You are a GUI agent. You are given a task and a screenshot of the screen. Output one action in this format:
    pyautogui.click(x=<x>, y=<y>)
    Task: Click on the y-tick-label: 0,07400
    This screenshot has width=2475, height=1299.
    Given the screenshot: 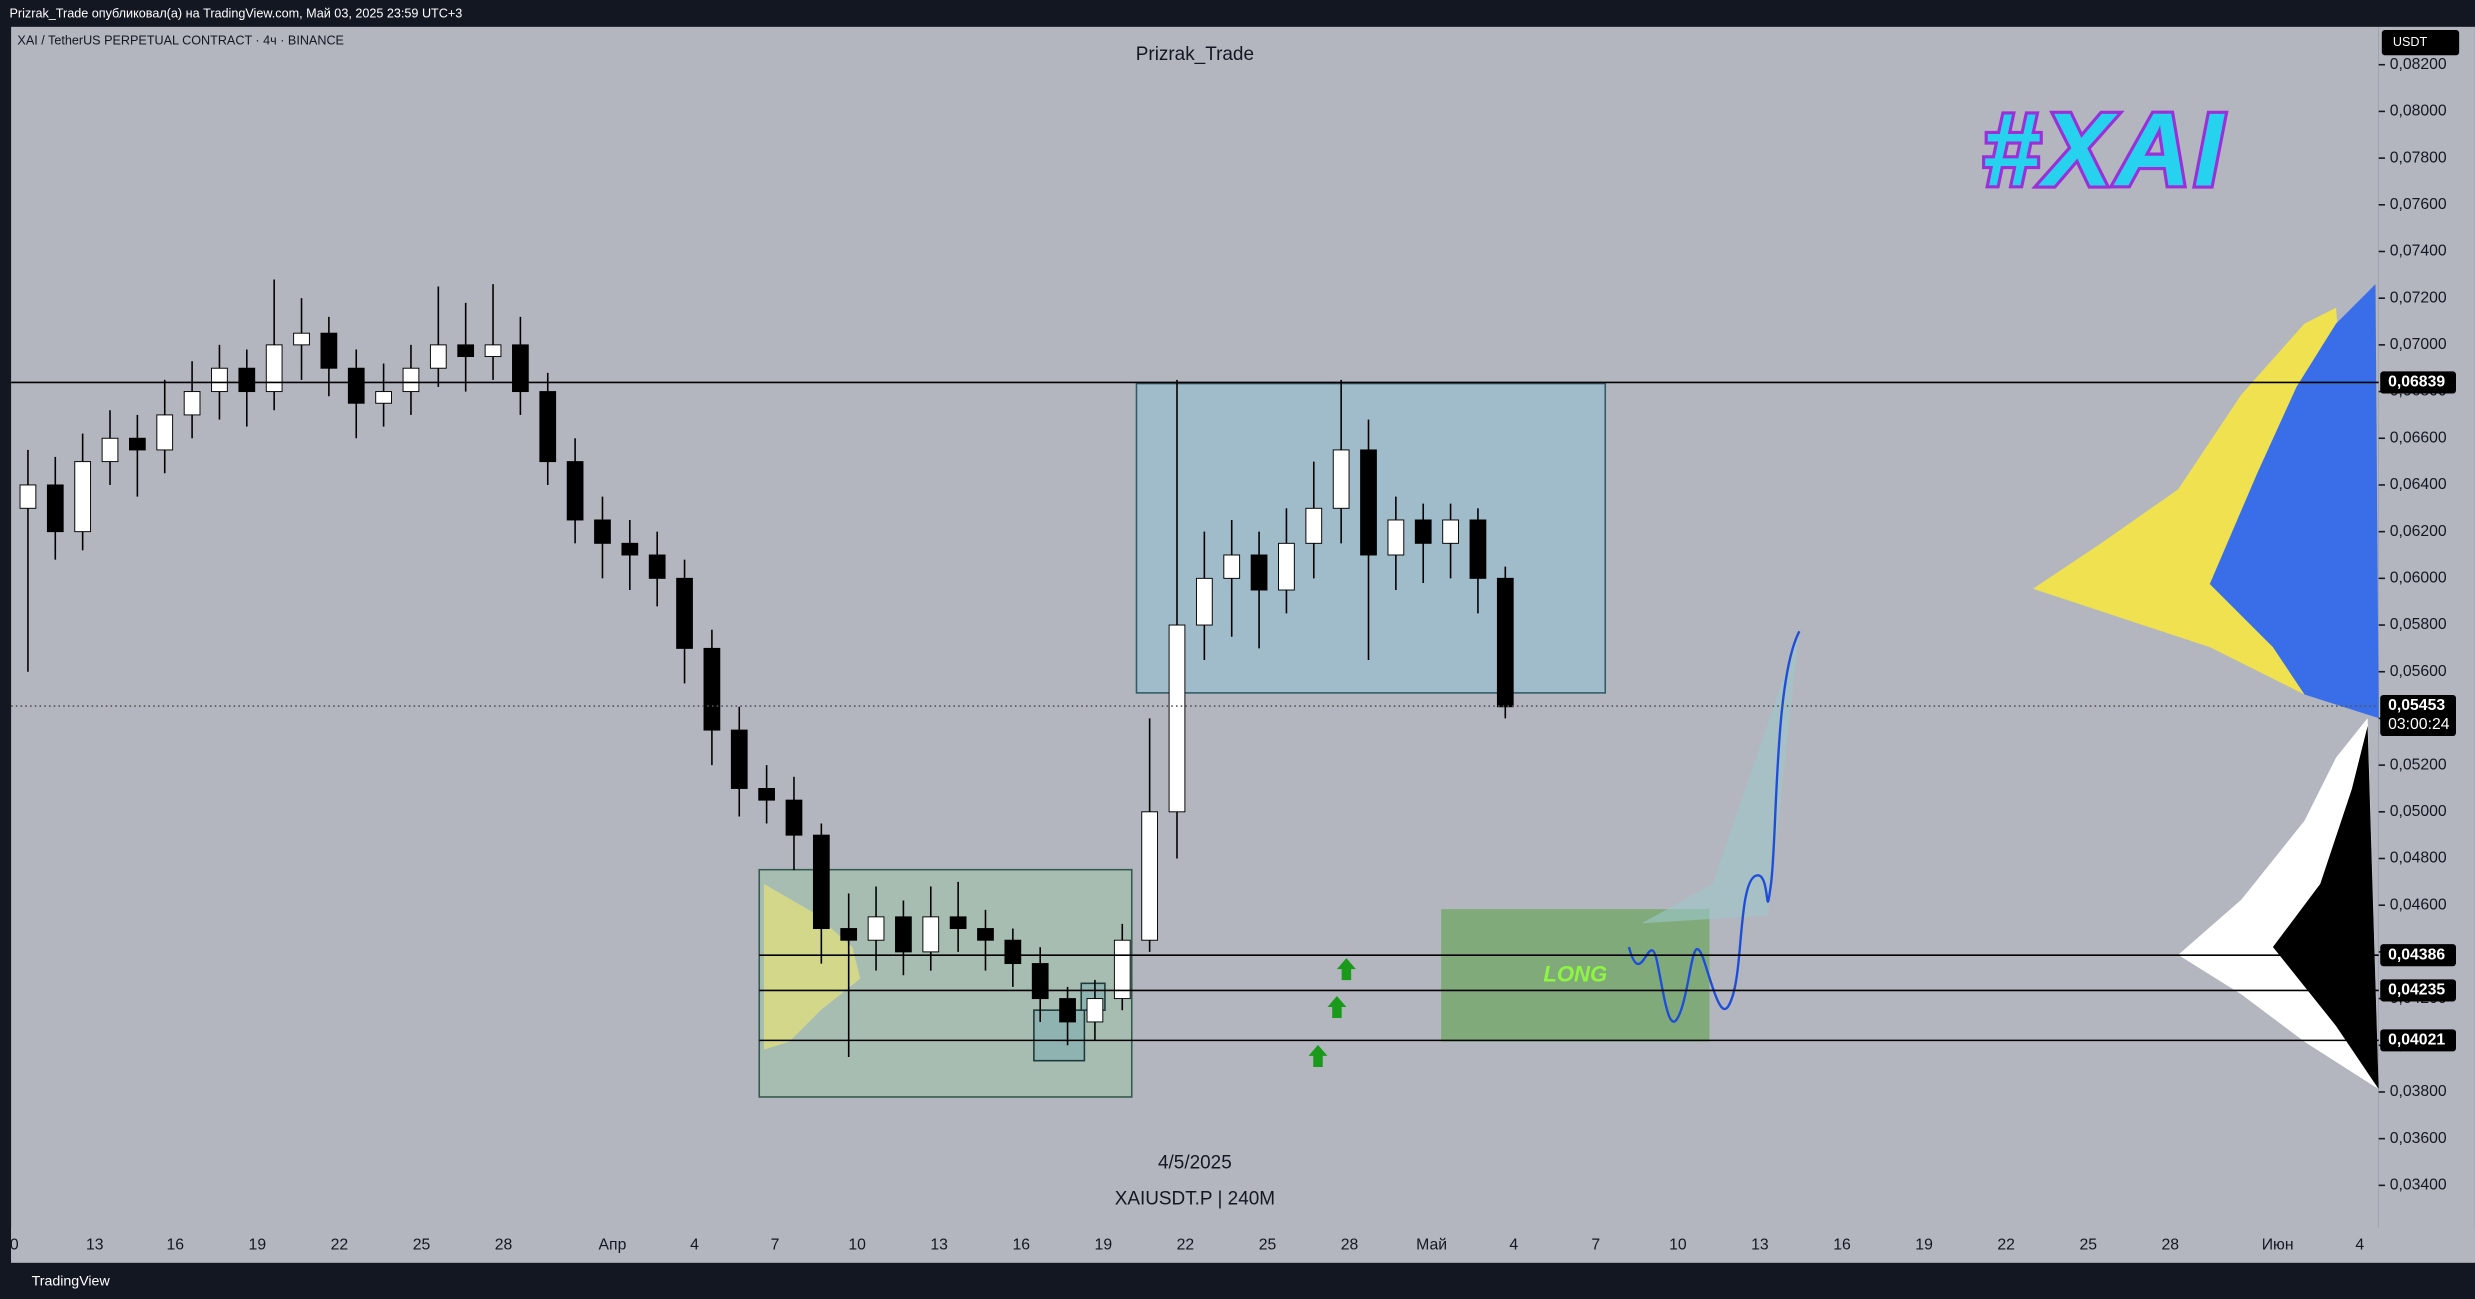 What is the action you would take?
    pyautogui.click(x=2418, y=251)
    